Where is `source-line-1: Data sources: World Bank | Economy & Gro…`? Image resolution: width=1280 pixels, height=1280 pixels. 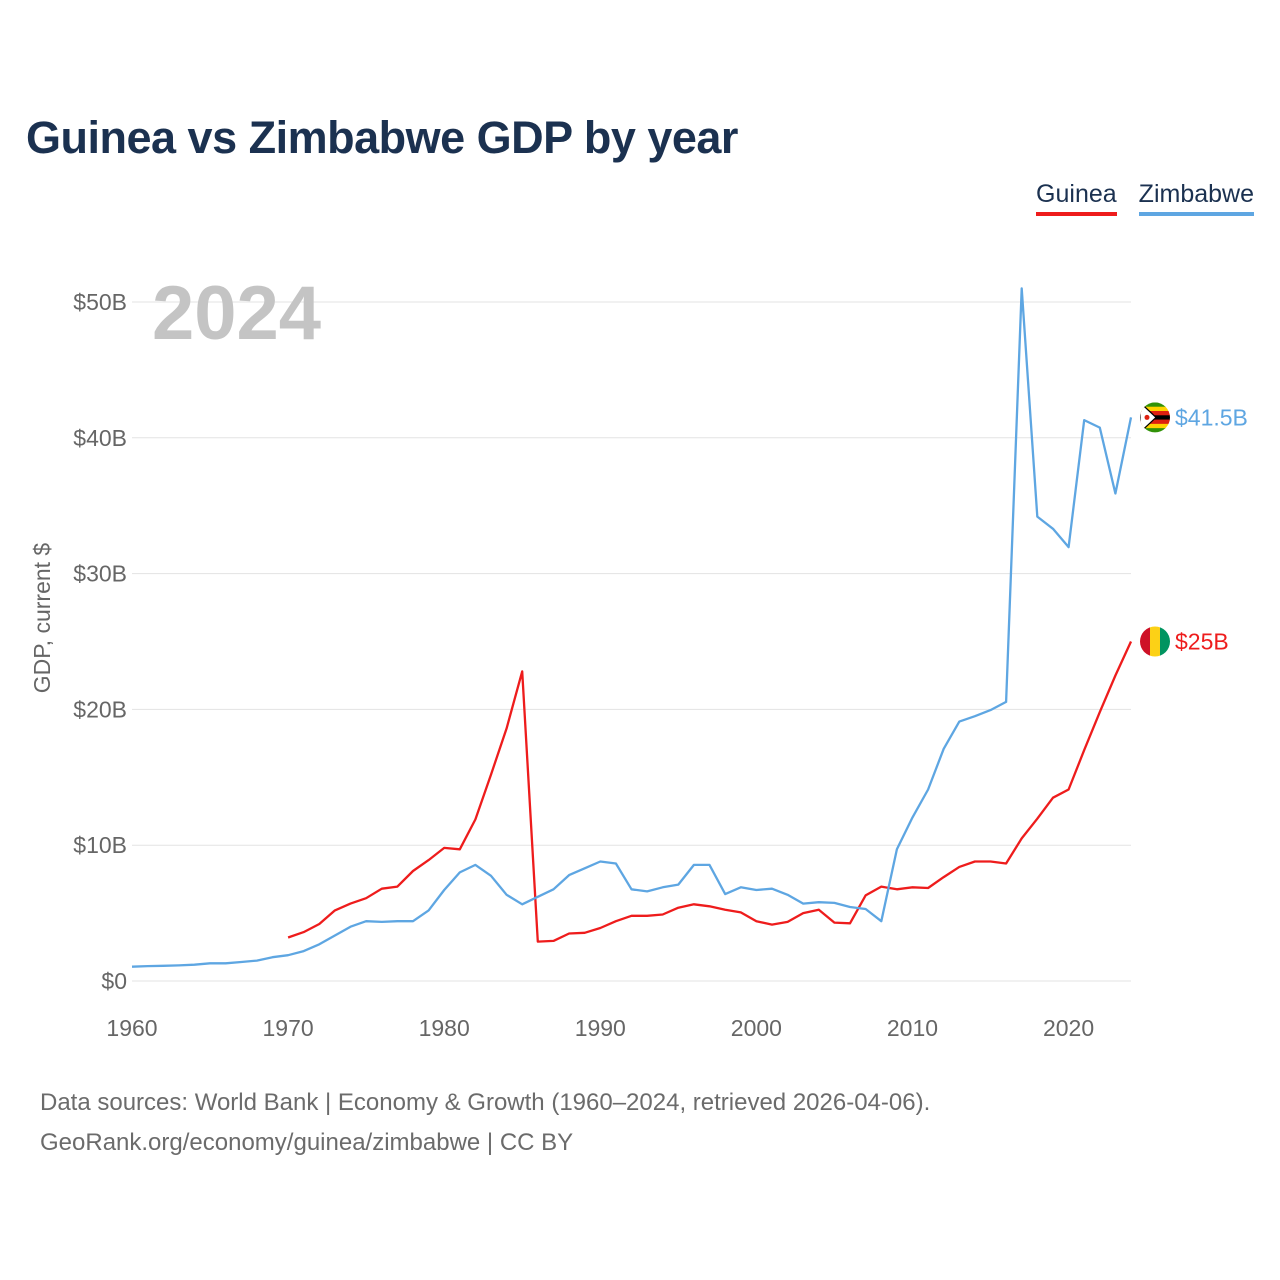 source-line-1: Data sources: World Bank | Economy & Gro… is located at coordinates (485, 1102).